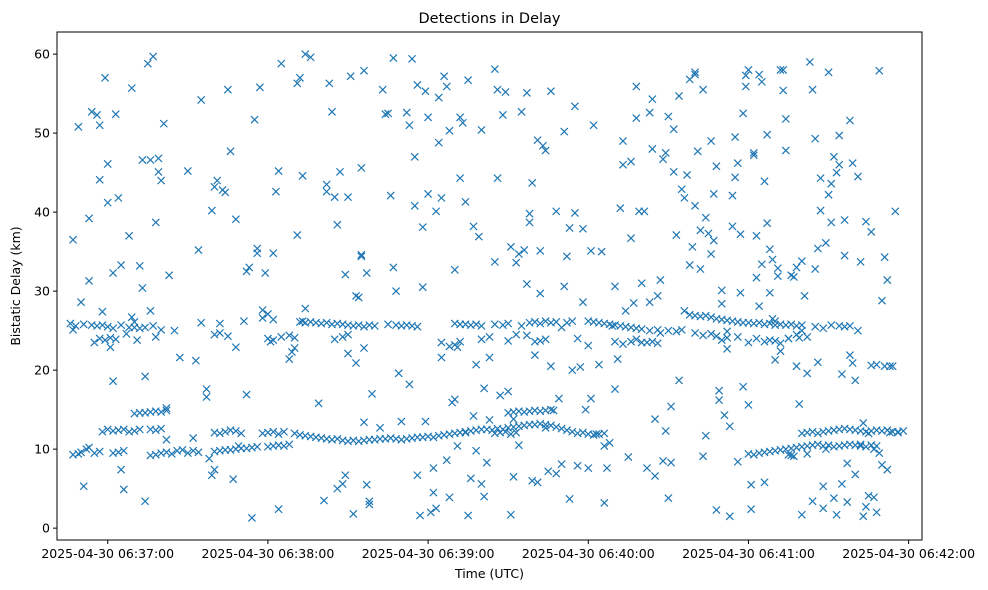 The width and height of the screenshot is (988, 590). Describe the element at coordinates (908, 553) in the screenshot. I see `x-tick-label: 2025-04-30 06:42:00` at that location.